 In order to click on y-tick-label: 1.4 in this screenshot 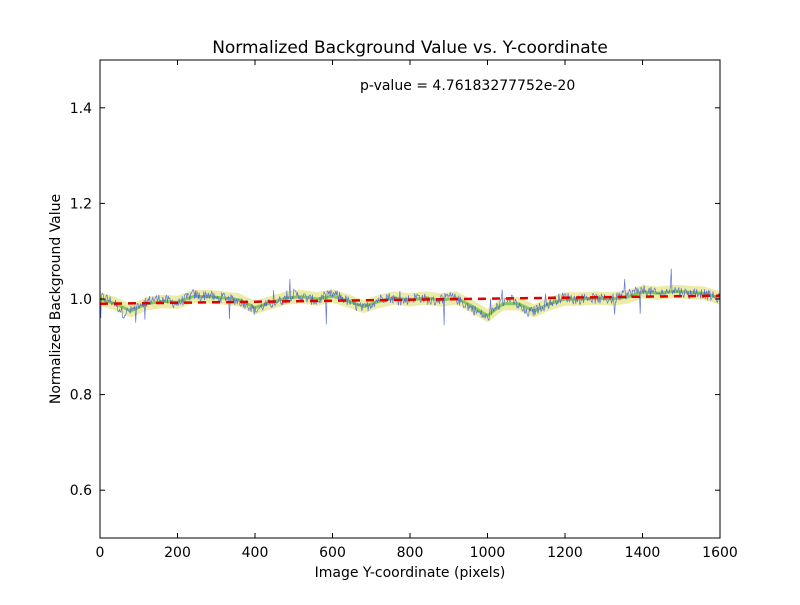, I will do `click(81, 109)`.